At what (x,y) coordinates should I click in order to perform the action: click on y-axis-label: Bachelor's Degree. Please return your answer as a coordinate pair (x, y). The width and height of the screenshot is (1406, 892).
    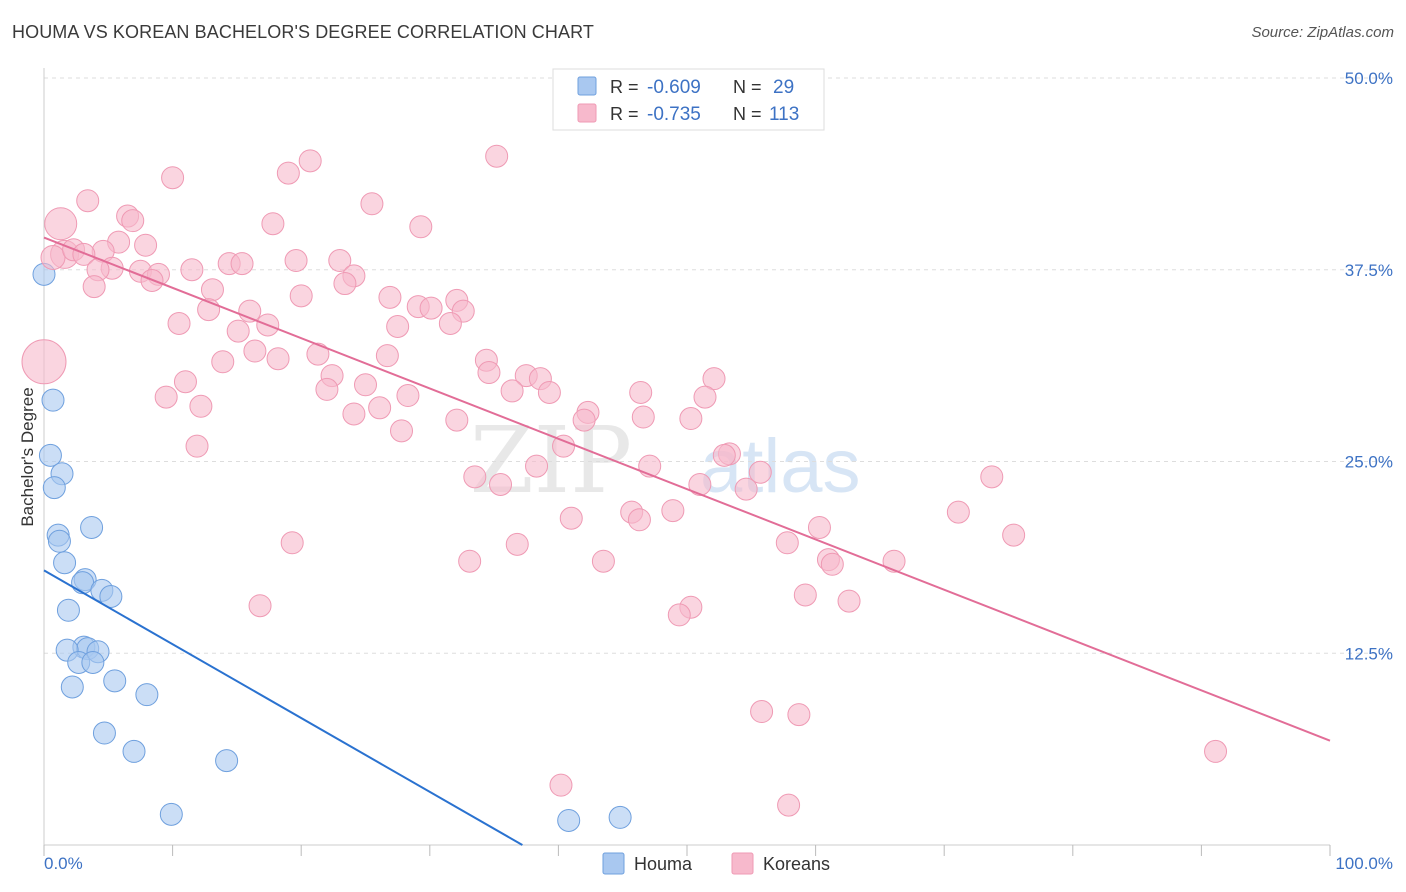
    Looking at the image, I should click on (27, 456).